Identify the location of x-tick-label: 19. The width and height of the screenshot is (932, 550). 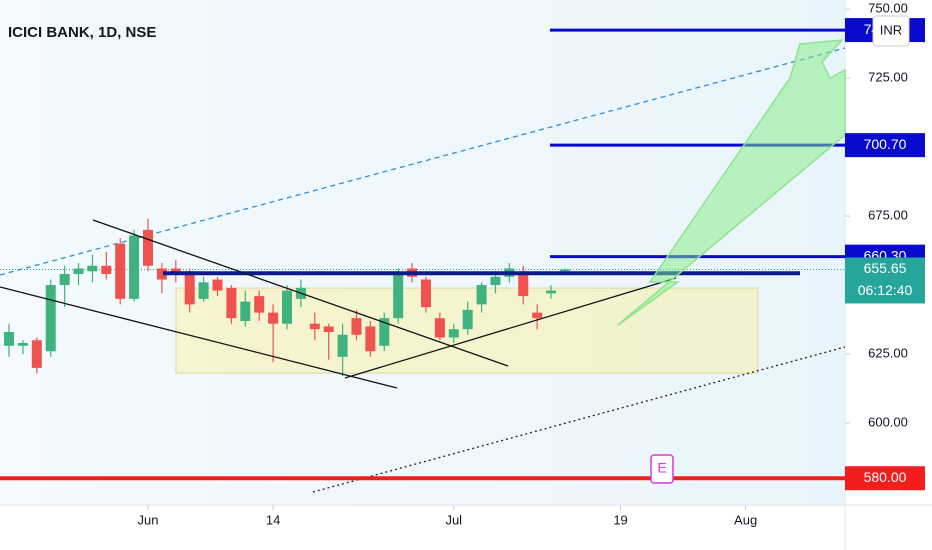
(620, 519).